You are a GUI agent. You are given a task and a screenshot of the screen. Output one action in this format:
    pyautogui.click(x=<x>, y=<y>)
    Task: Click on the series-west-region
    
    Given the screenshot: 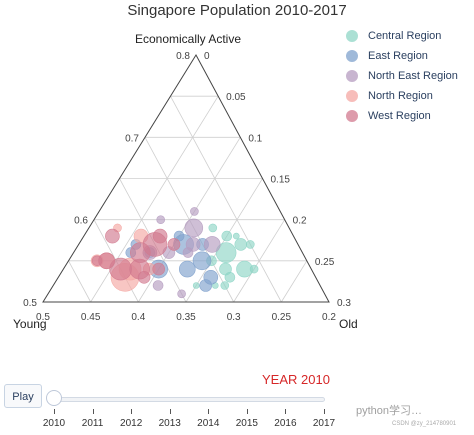 What is the action you would take?
    pyautogui.click(x=136, y=256)
    